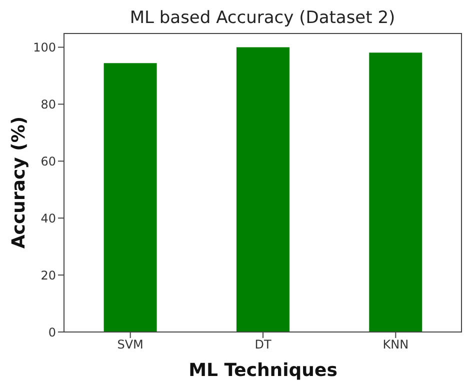  What do you see at coordinates (52, 332) in the screenshot?
I see `y-tick-label: 0` at bounding box center [52, 332].